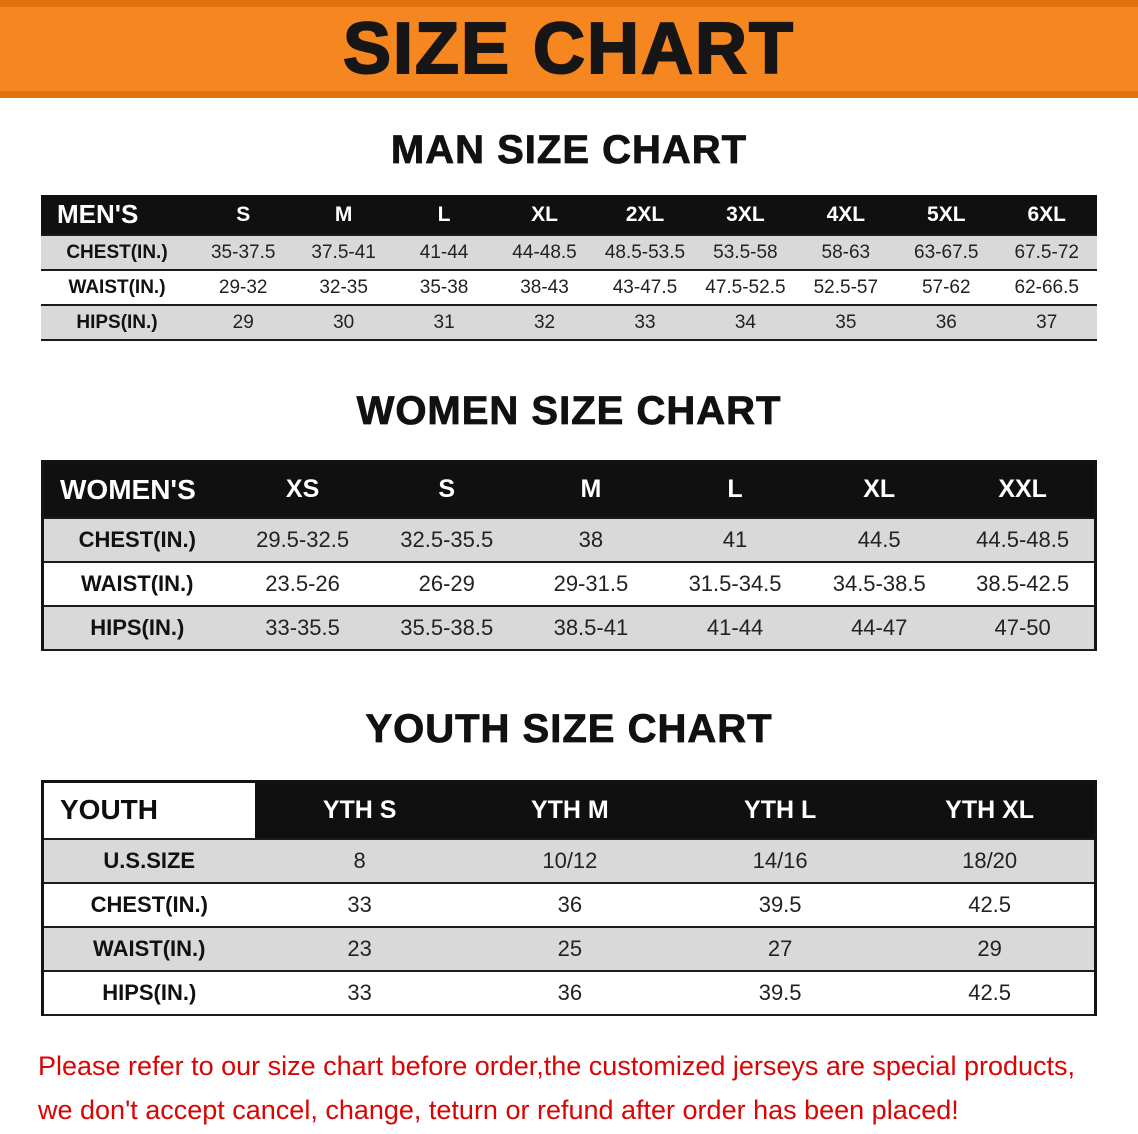  Describe the element at coordinates (569, 411) in the screenshot. I see `women-section-title: WOMEN SIZE CHART` at that location.